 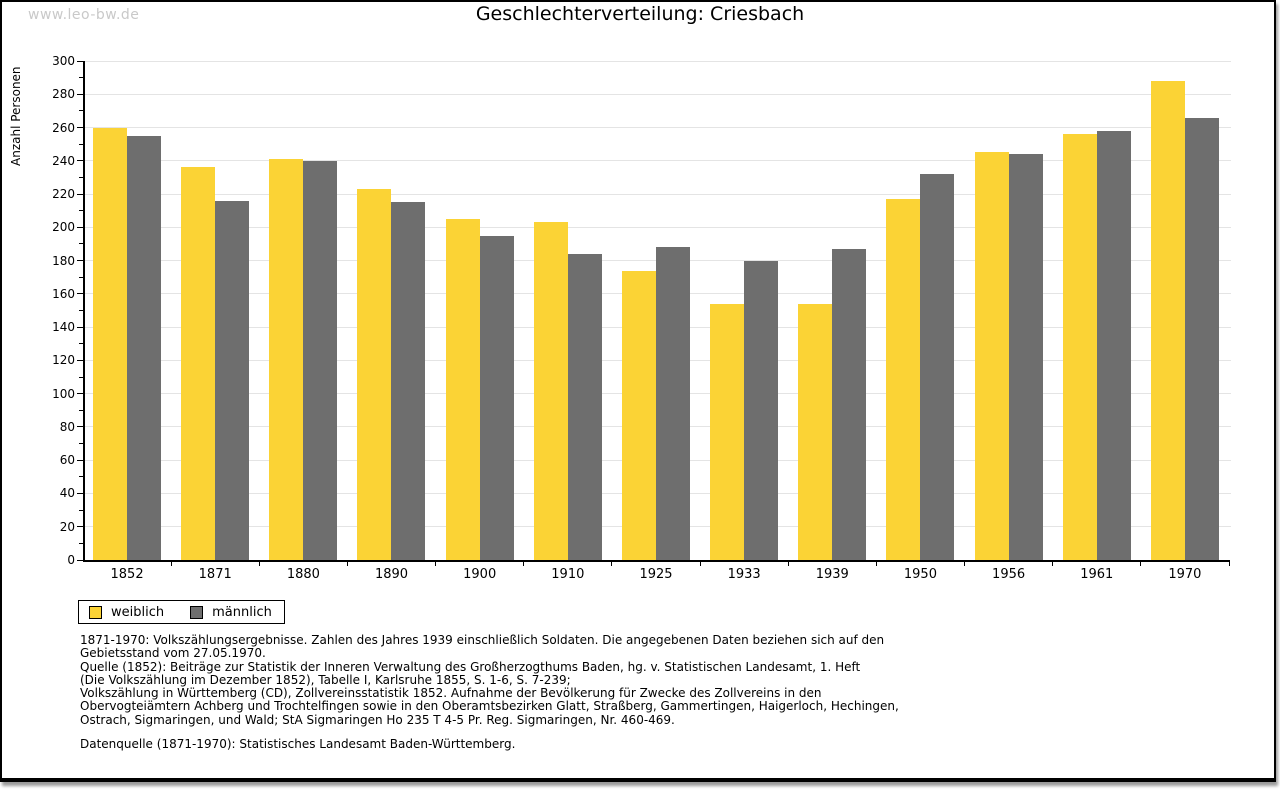 What do you see at coordinates (63, 293) in the screenshot?
I see `y-axis-tick-label: 160` at bounding box center [63, 293].